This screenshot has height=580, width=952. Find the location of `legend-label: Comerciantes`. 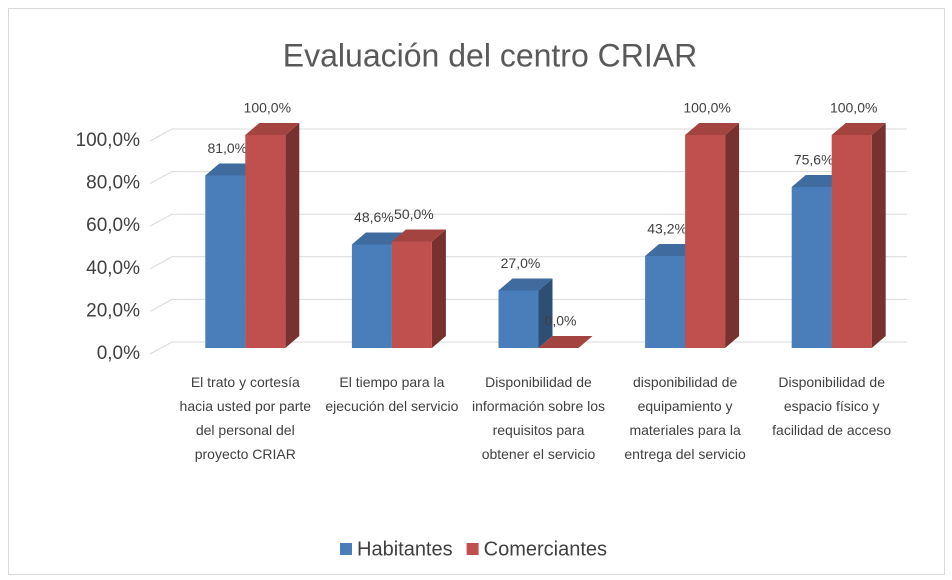

legend-label: Comerciantes is located at coordinates (545, 549).